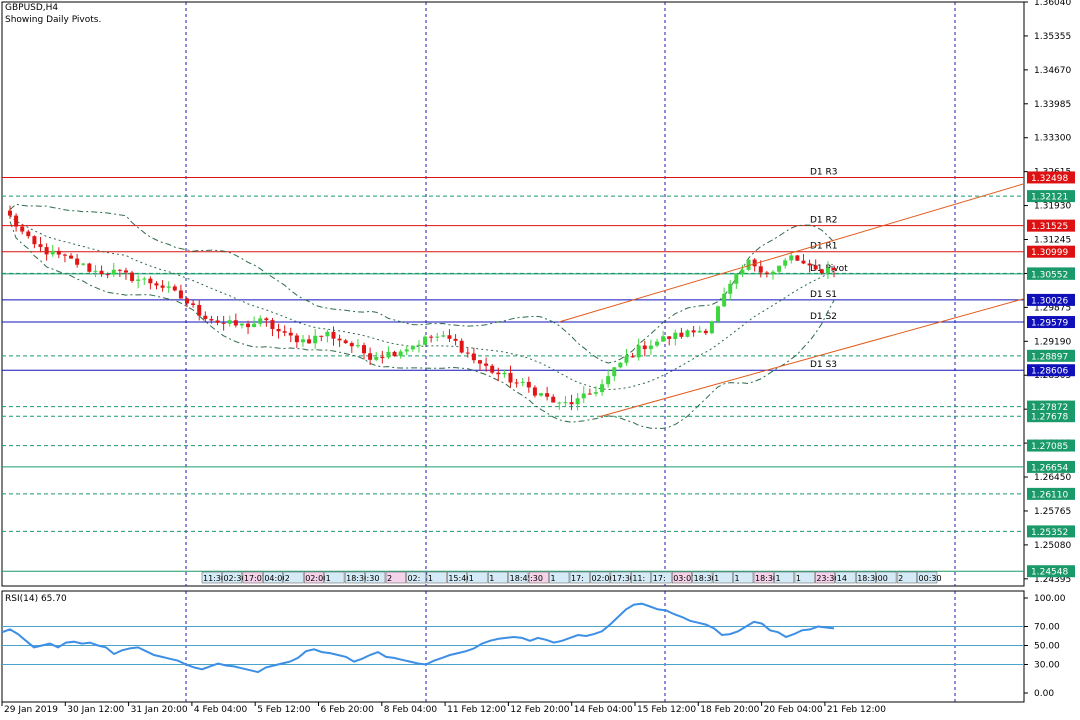 Image resolution: width=1080 pixels, height=720 pixels. I want to click on price-tick-label-0: 1.36040, so click(1052, 4).